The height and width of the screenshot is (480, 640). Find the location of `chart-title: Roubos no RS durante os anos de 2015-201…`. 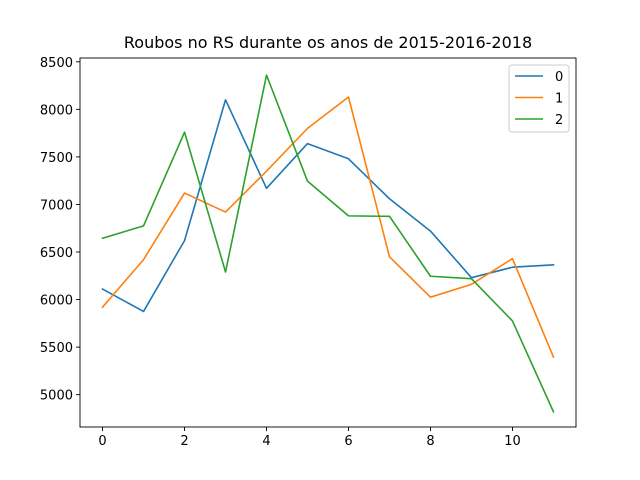

chart-title: Roubos no RS durante os anos de 2015-201… is located at coordinates (328, 42).